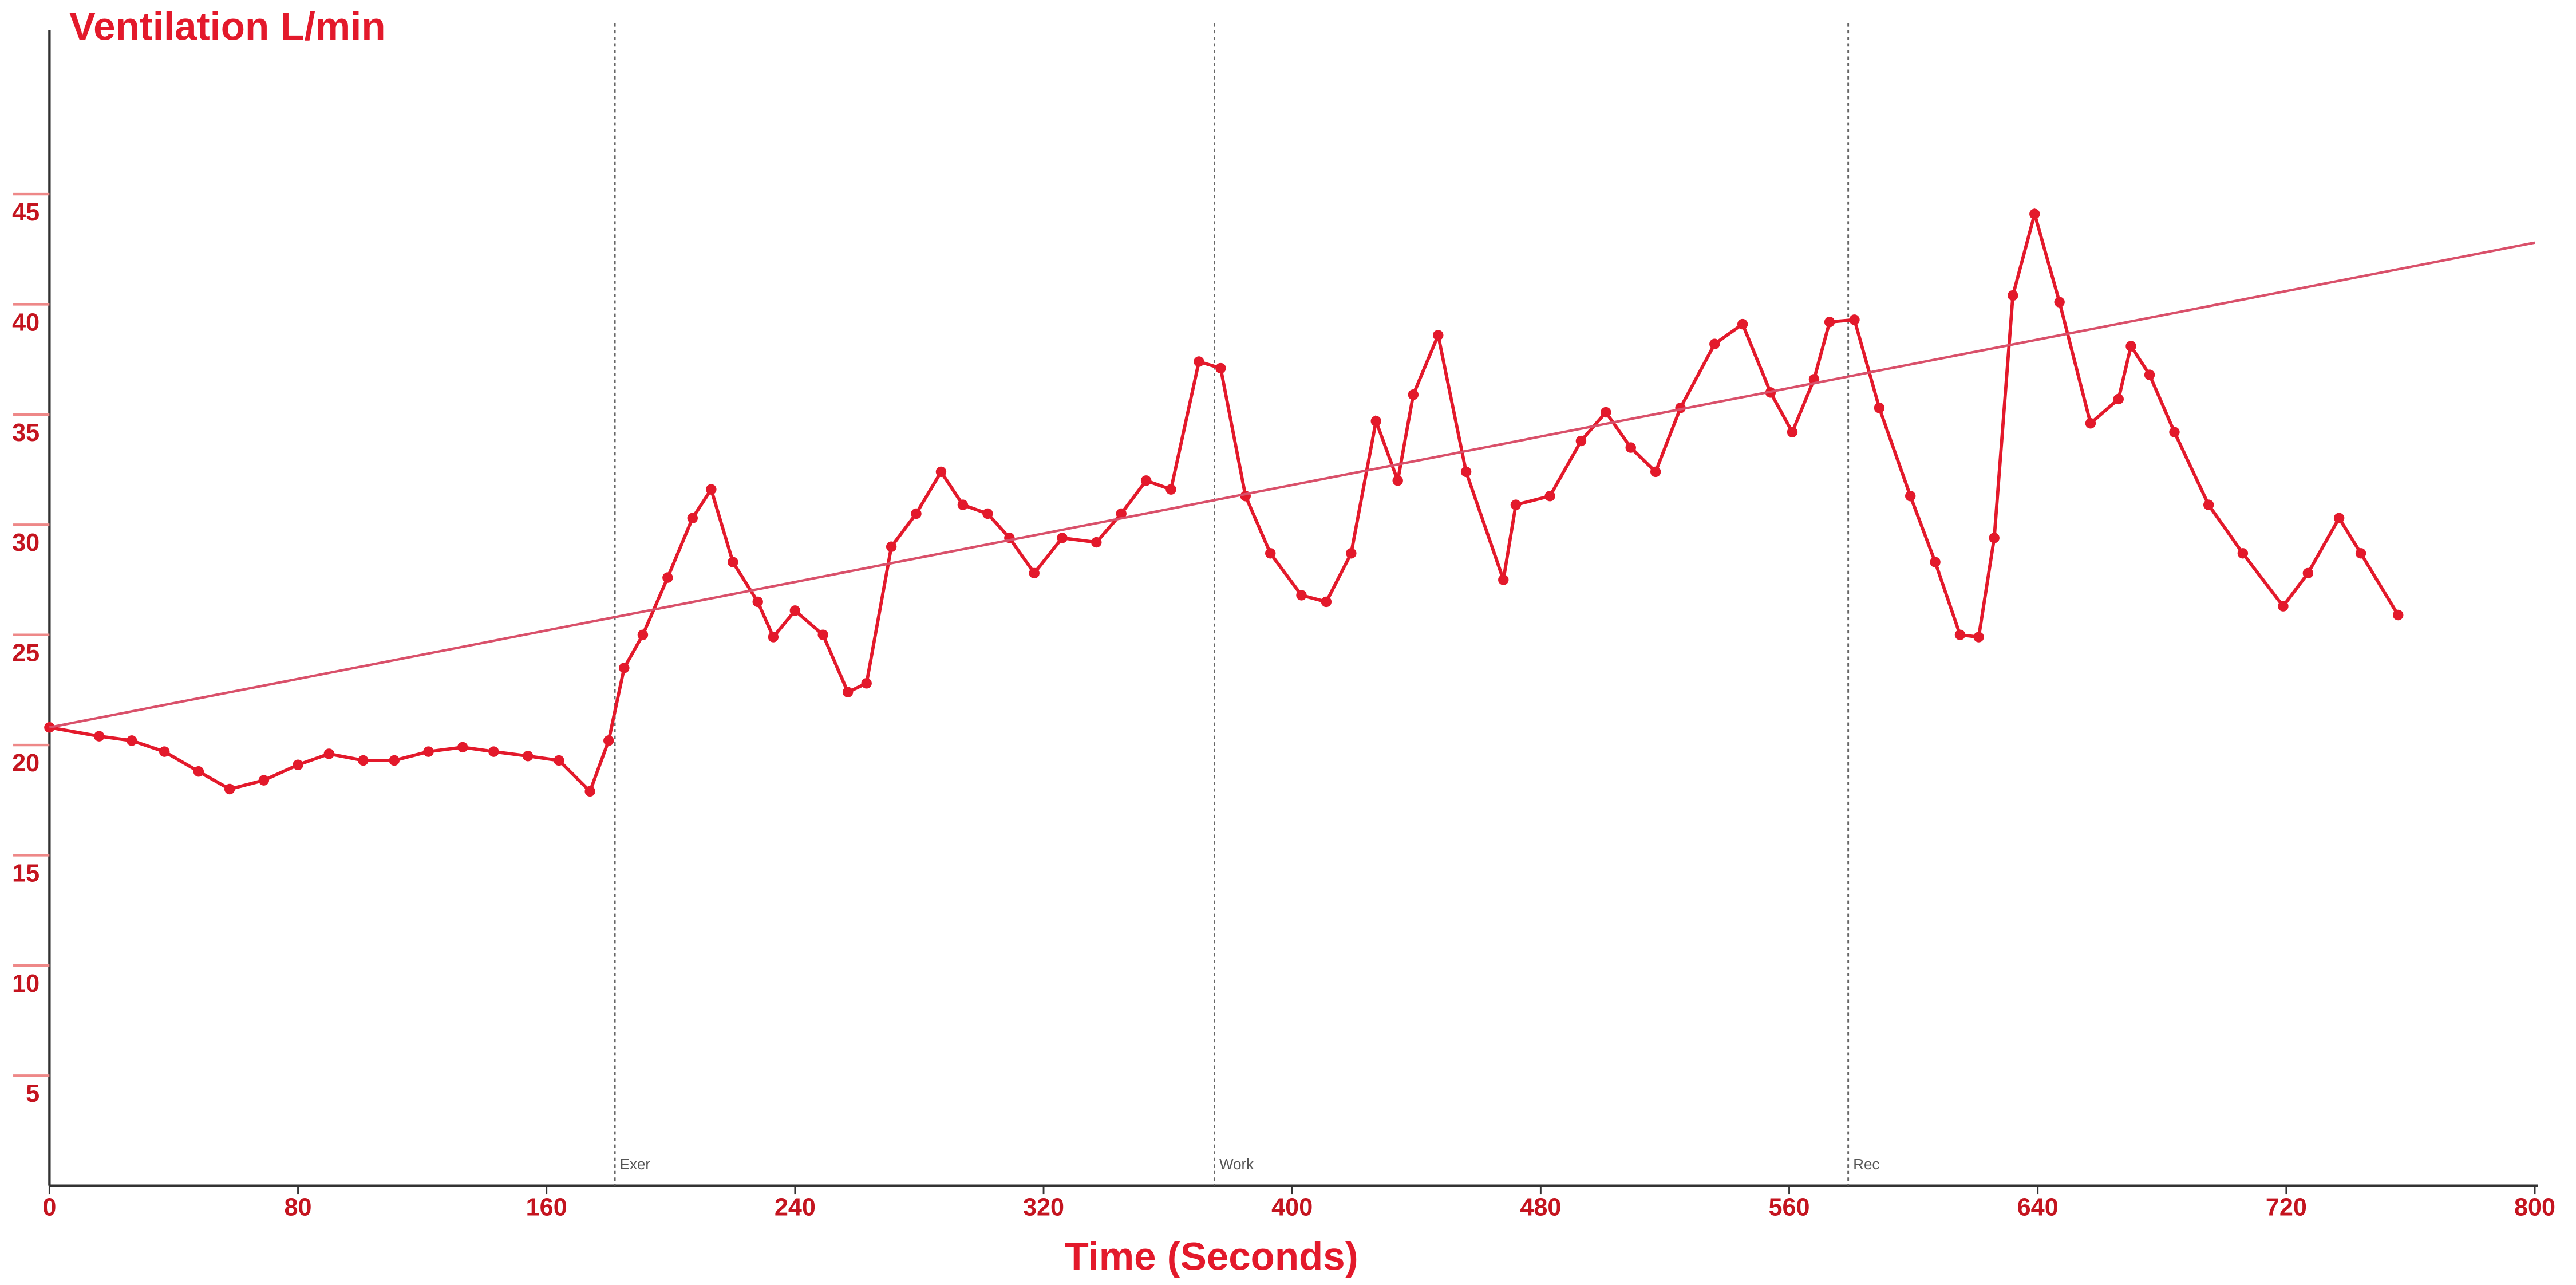 The width and height of the screenshot is (2576, 1285). Describe the element at coordinates (25, 873) in the screenshot. I see `y-tick-label: 15` at that location.